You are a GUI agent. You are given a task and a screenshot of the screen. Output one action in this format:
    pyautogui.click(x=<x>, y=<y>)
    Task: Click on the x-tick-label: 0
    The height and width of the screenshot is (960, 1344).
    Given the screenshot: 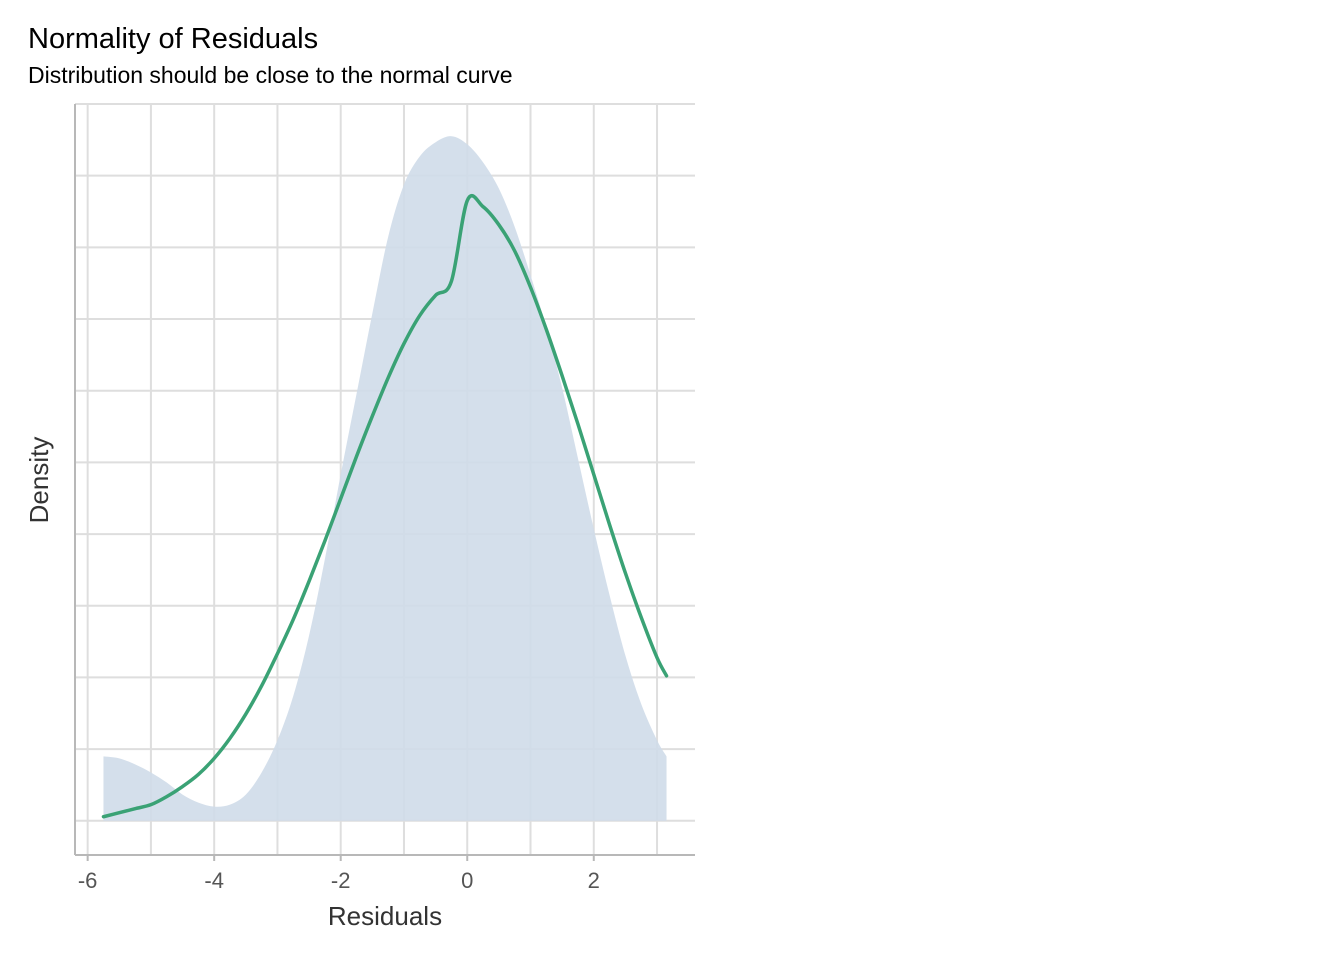 What is the action you would take?
    pyautogui.click(x=467, y=880)
    